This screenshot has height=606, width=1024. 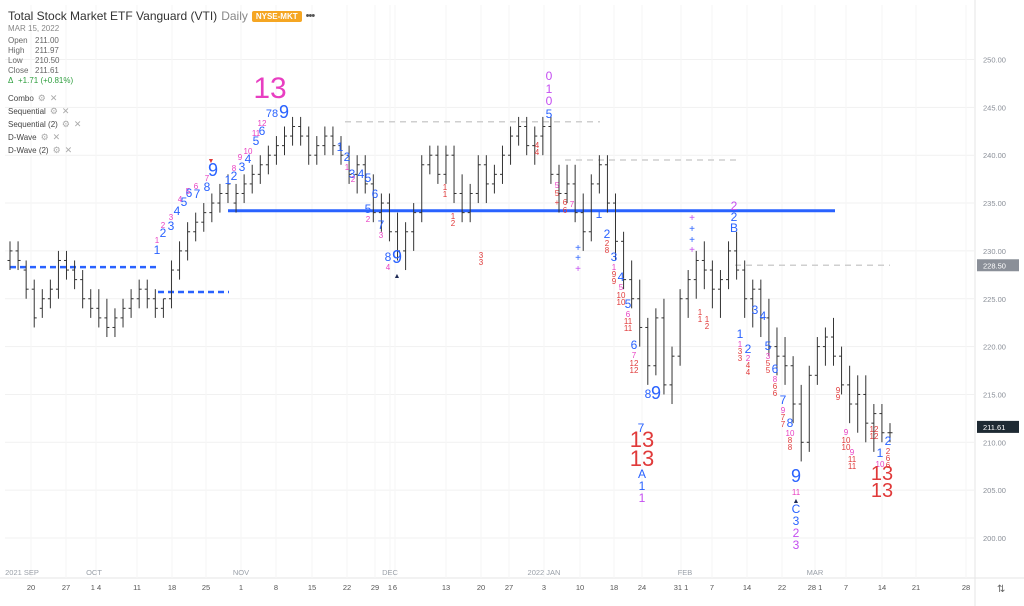 What do you see at coordinates (549, 101) in the screenshot?
I see `signal-label: 0` at bounding box center [549, 101].